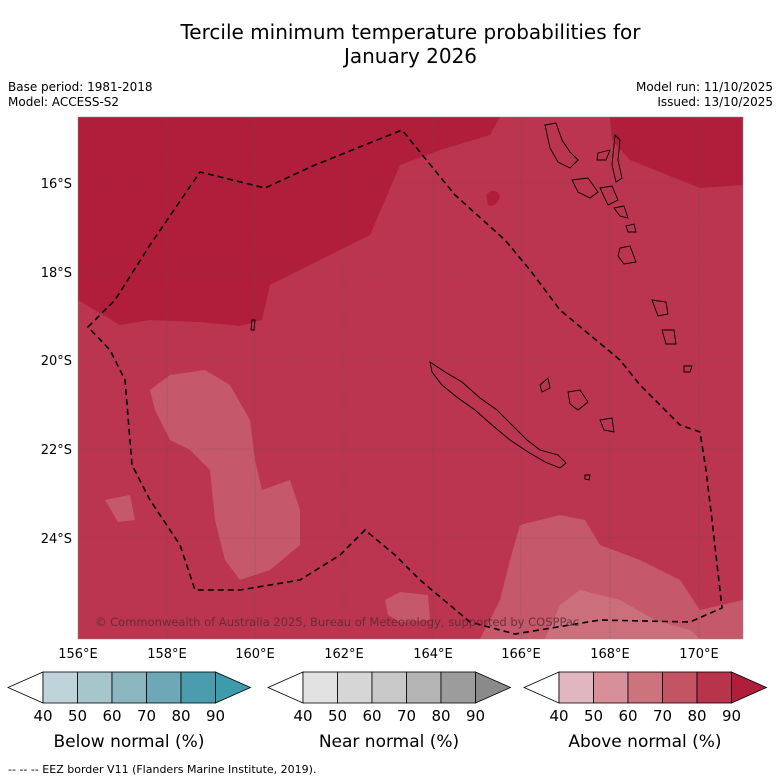 Image resolution: width=781 pixels, height=781 pixels. What do you see at coordinates (56, 450) in the screenshot?
I see `lat-label: 22°S` at bounding box center [56, 450].